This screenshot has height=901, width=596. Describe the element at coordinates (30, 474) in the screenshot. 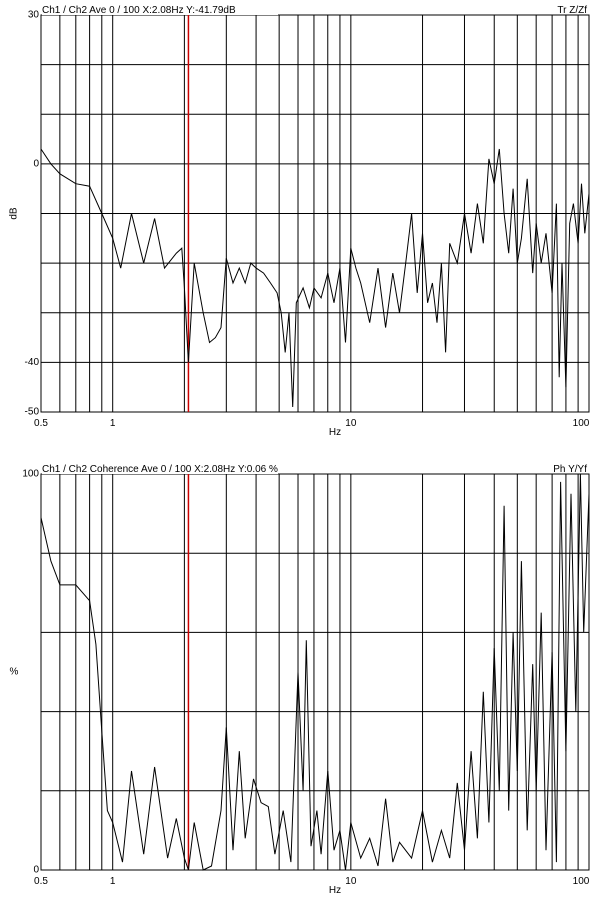

I see `y-tick-label: 100` at that location.